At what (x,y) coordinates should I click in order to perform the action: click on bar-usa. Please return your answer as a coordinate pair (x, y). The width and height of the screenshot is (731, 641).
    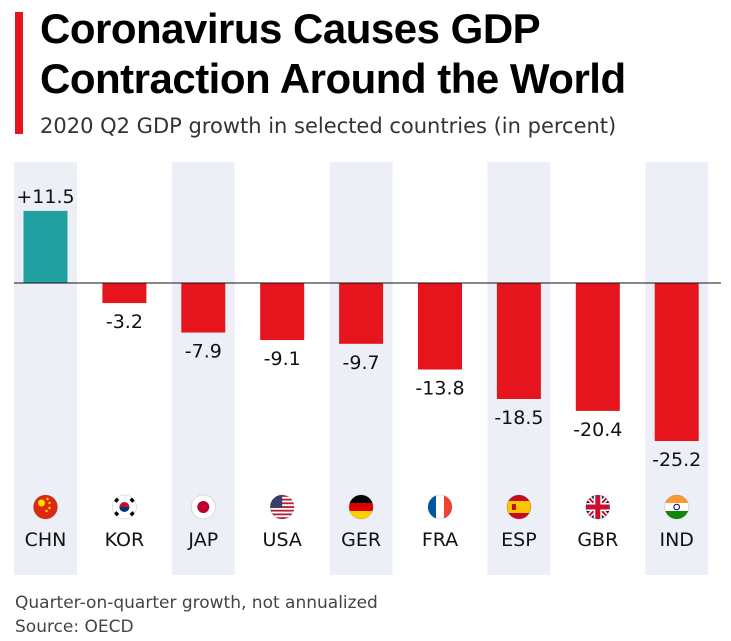
    Looking at the image, I should click on (282, 312).